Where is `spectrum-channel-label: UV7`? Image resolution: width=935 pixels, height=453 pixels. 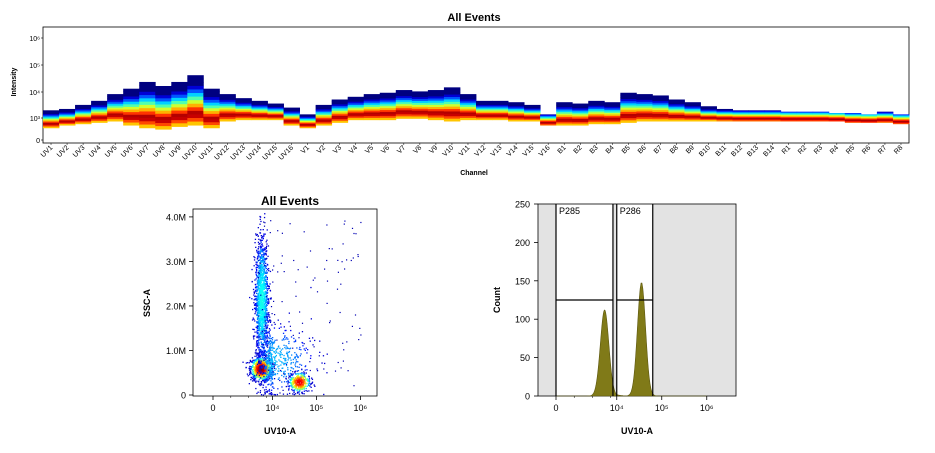
spectrum-channel-label: UV7 is located at coordinates (143, 151).